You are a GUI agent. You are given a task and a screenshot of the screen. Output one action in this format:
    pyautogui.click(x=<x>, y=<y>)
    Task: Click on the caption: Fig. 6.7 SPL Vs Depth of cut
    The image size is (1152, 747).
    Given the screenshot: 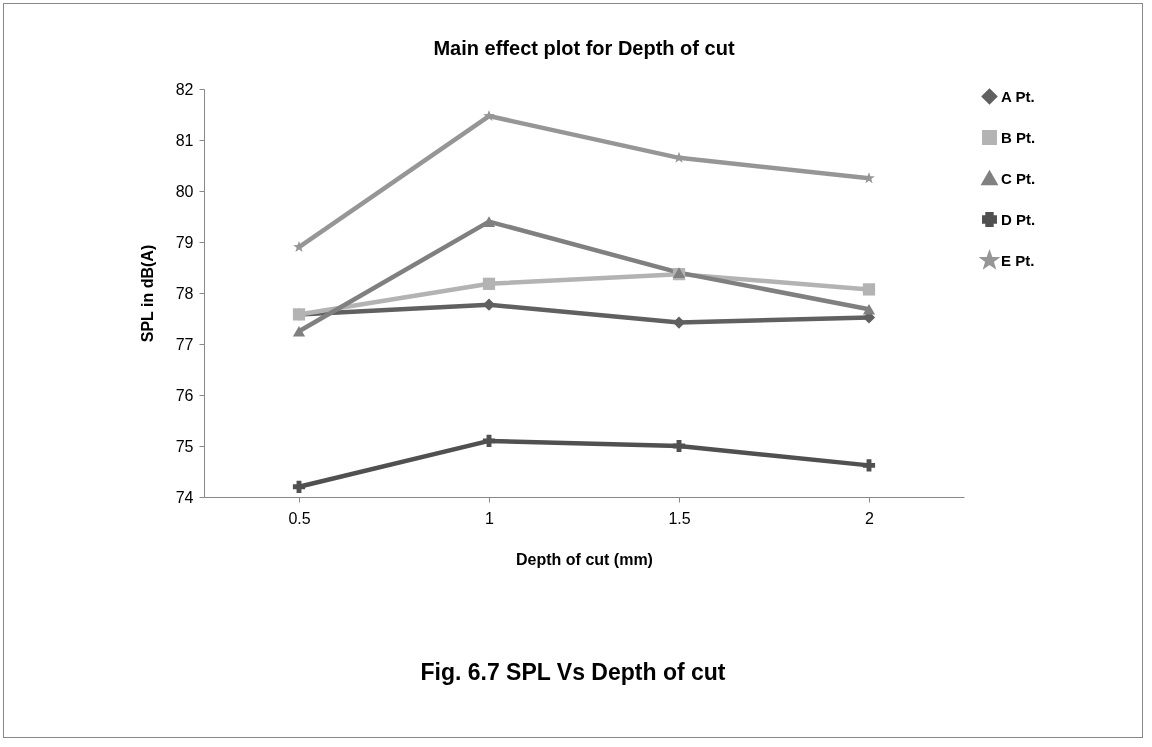 What is the action you would take?
    pyautogui.click(x=573, y=672)
    